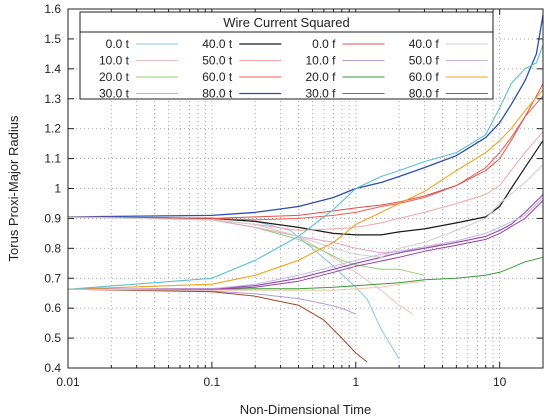 The image size is (550, 420). Describe the element at coordinates (52, 248) in the screenshot. I see `y-tick-label: 0.8` at that location.